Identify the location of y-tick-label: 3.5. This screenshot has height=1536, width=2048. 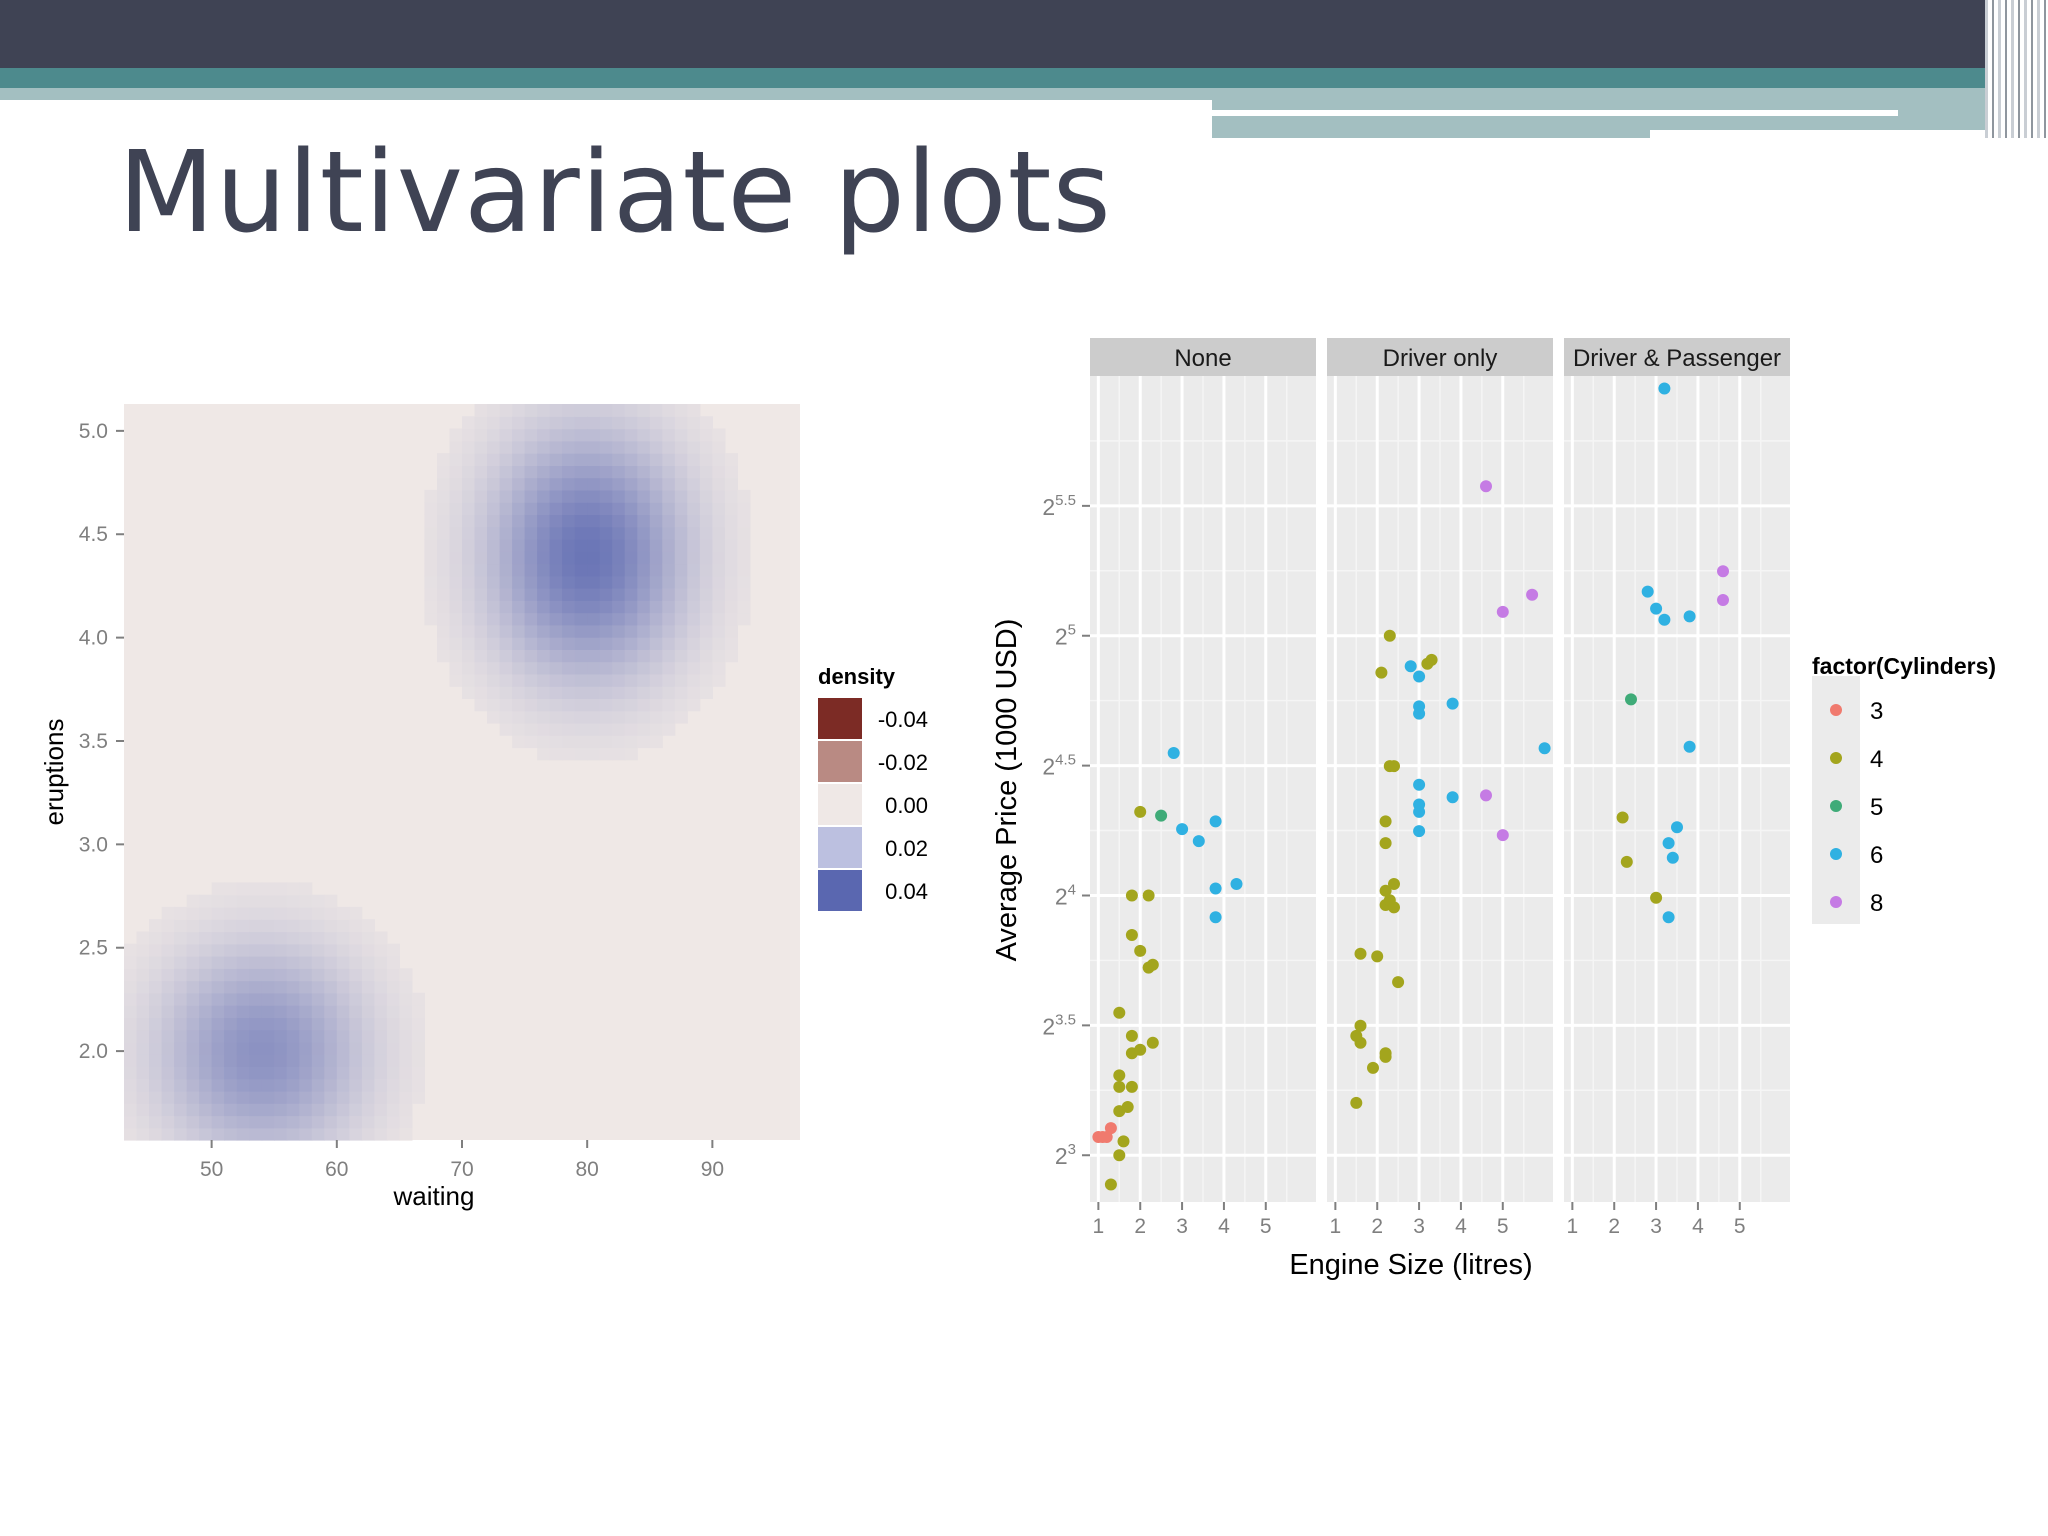
(93, 741).